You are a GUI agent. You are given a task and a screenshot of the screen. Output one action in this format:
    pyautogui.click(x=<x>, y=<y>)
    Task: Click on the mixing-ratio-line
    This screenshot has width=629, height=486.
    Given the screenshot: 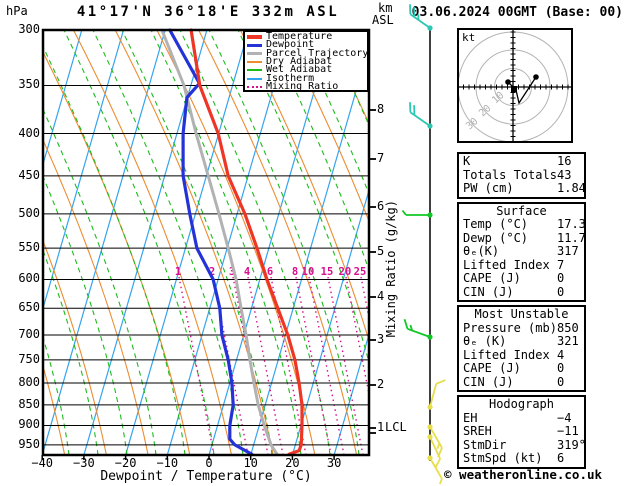 What is the action you would take?
    pyautogui.click(x=364, y=299)
    